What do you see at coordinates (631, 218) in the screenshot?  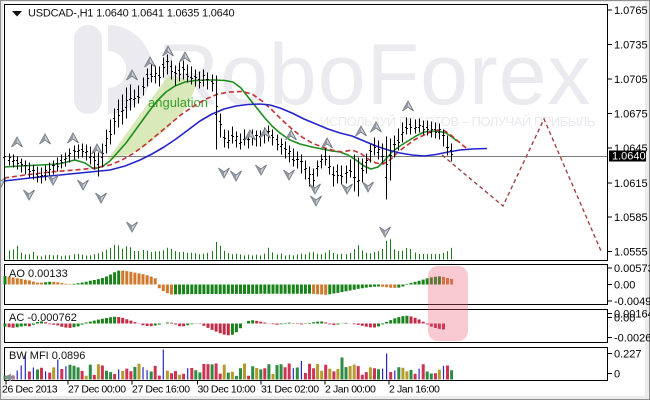 I see `svg-text: 1.0585` at bounding box center [631, 218].